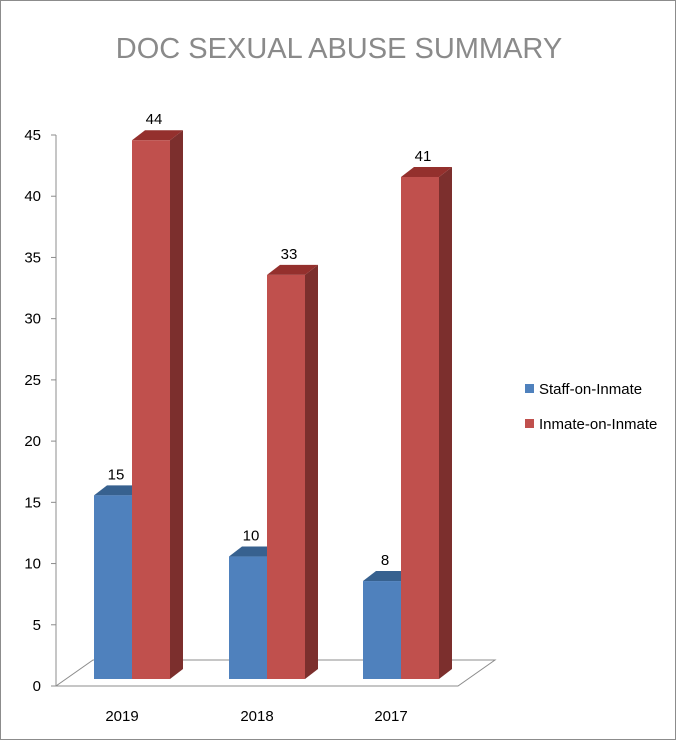  What do you see at coordinates (598, 424) in the screenshot?
I see `legend-label: Inmate-on-Inmate` at bounding box center [598, 424].